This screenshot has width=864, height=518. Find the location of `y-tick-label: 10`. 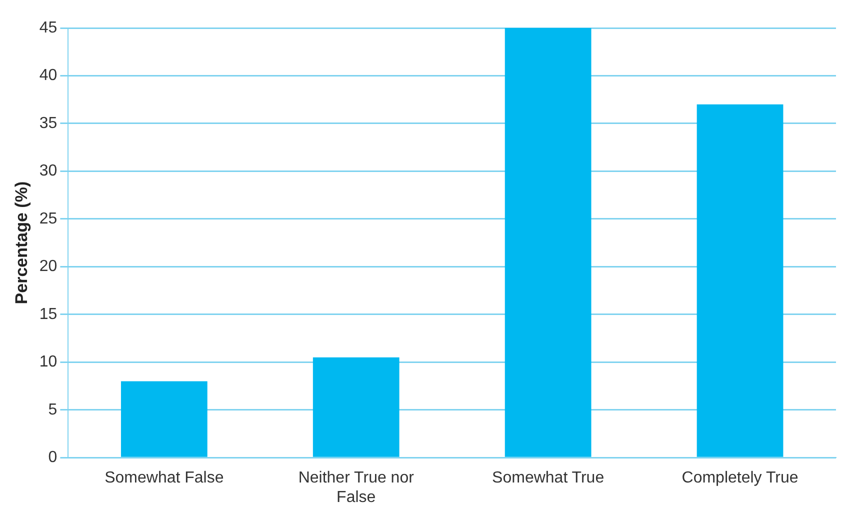

y-tick-label: 10 is located at coordinates (48, 362).